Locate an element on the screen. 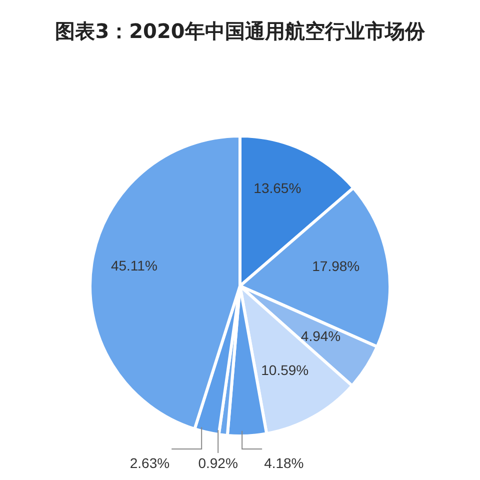 Image resolution: width=480 pixels, height=480 pixels. data-label: 17.98% is located at coordinates (336, 266).